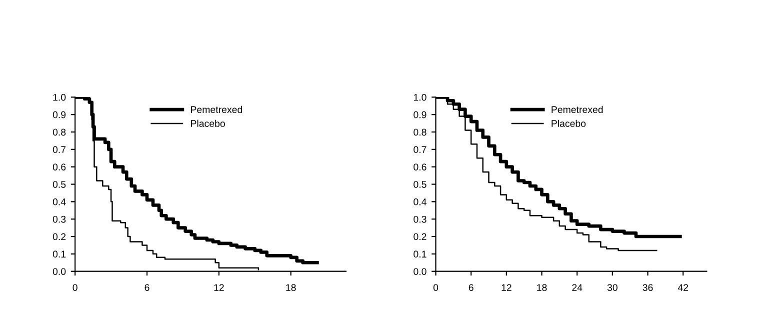 The height and width of the screenshot is (335, 774). What do you see at coordinates (612, 287) in the screenshot?
I see `x-tick-label: 30` at bounding box center [612, 287].